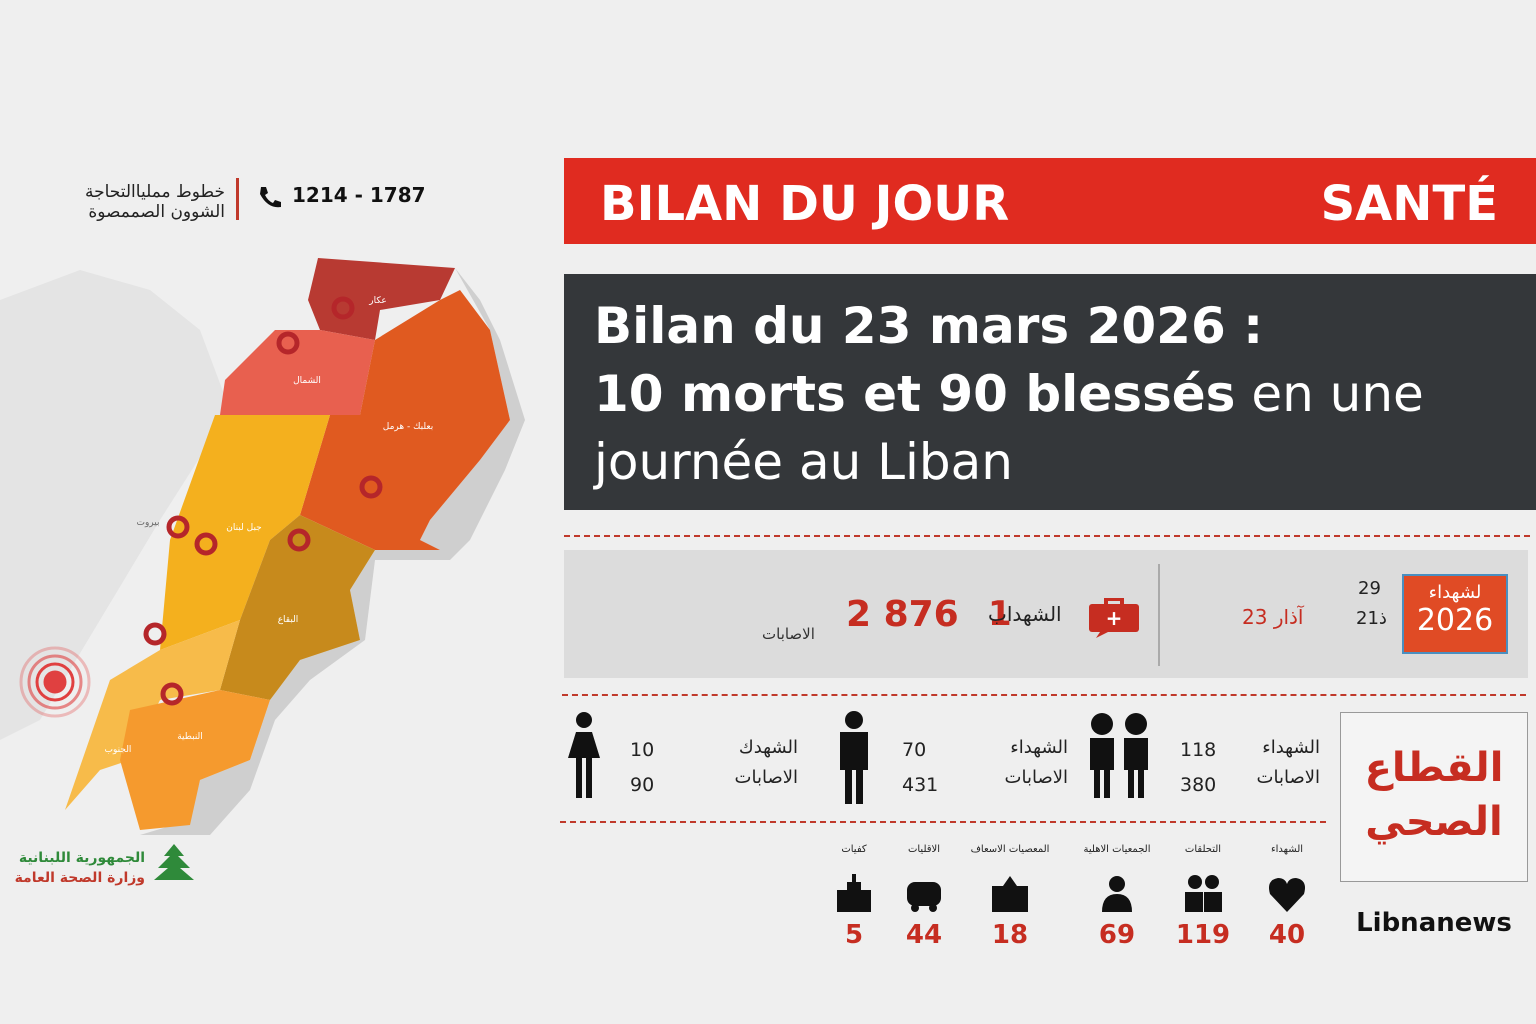  Describe the element at coordinates (195, 760) in the screenshot. I see `region-nabatieh` at that location.